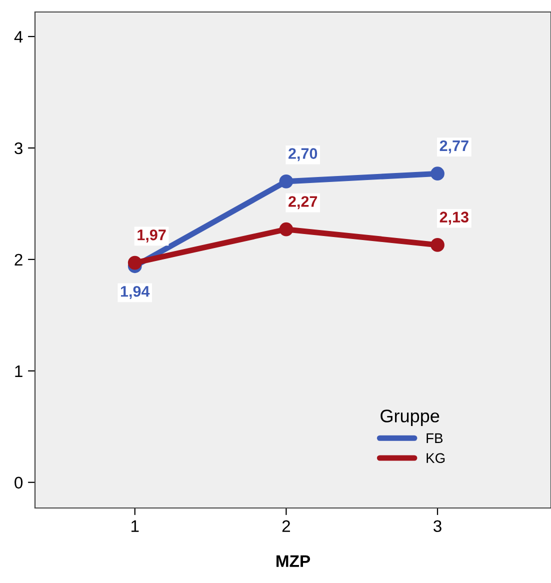 The image size is (551, 583). What do you see at coordinates (18, 148) in the screenshot?
I see `y-tick-label: 3` at bounding box center [18, 148].